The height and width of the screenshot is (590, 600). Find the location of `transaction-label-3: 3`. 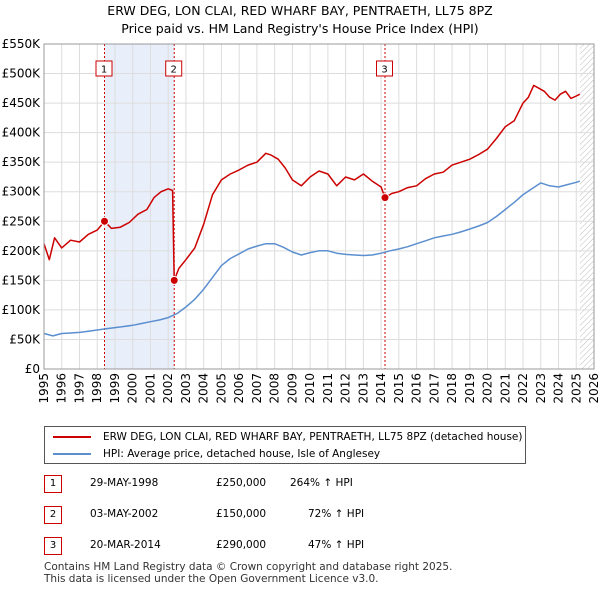

transaction-label-3: 3 is located at coordinates (384, 70).